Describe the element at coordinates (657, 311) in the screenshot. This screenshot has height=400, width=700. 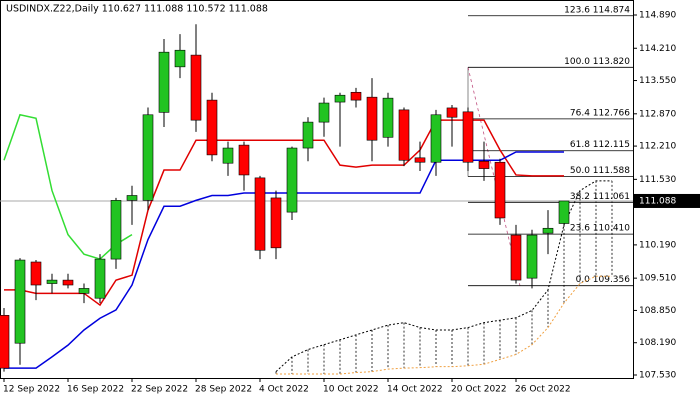
I see `y-tick-label: 108.850` at that location.